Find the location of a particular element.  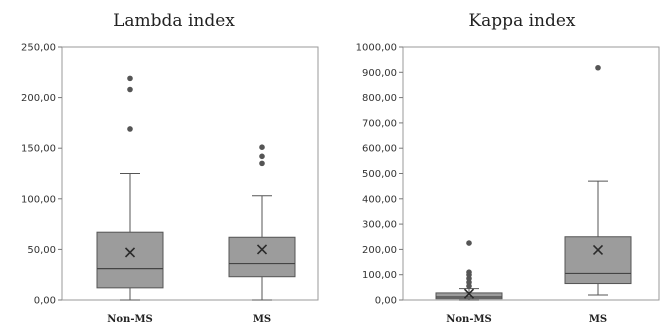

chart-title: Kappa index is located at coordinates (521, 21).